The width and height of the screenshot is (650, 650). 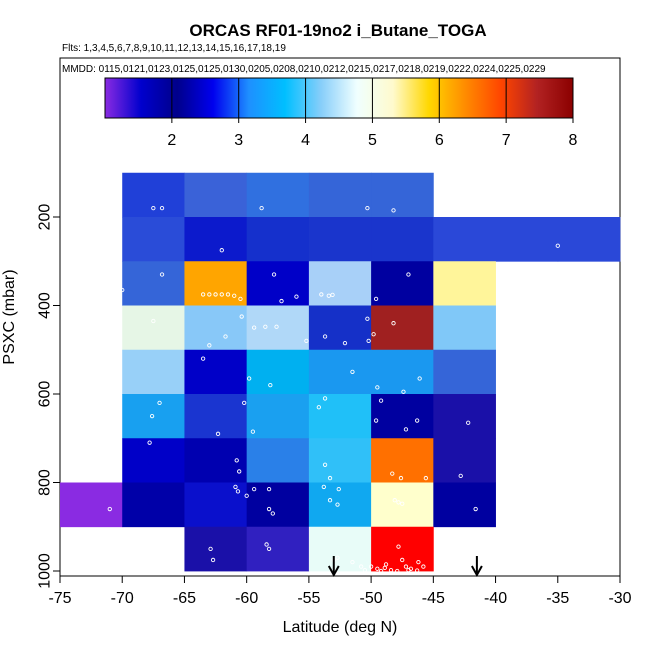 I want to click on latitude-arrows, so click(x=405, y=567).